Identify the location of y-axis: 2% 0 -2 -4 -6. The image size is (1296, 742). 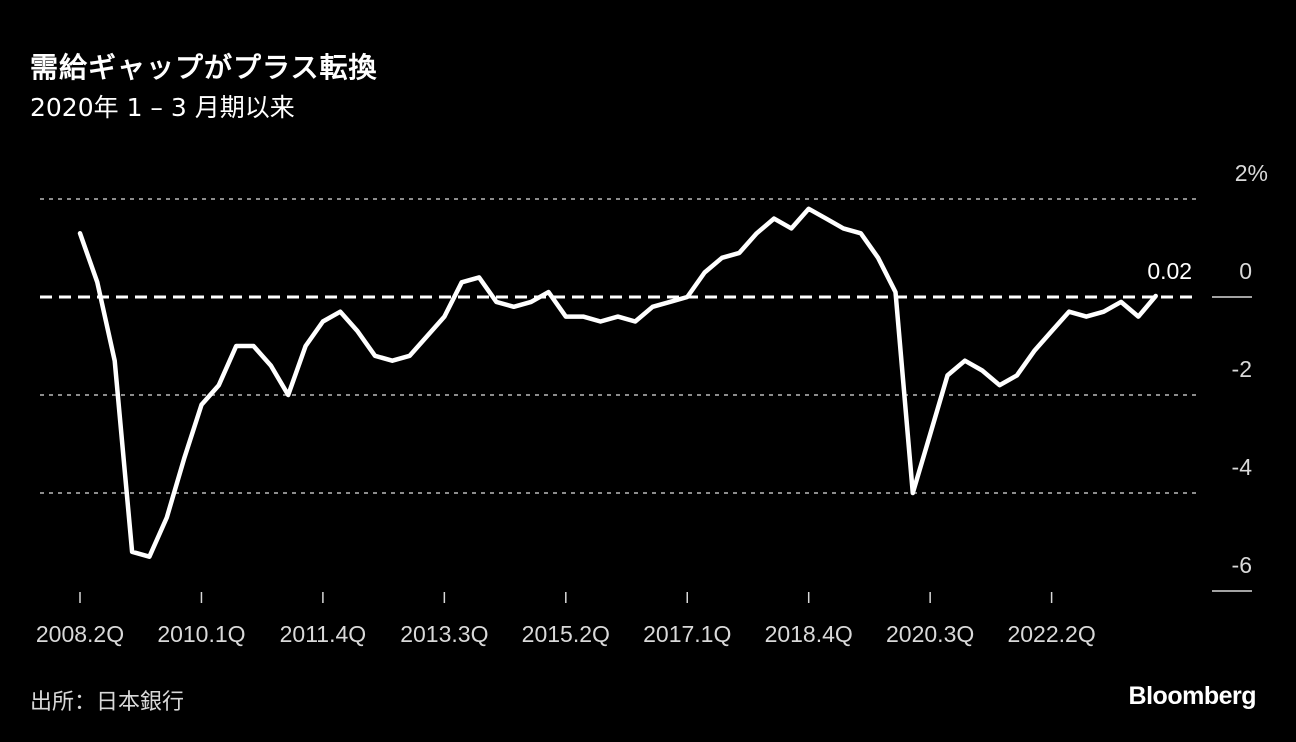
(1240, 376).